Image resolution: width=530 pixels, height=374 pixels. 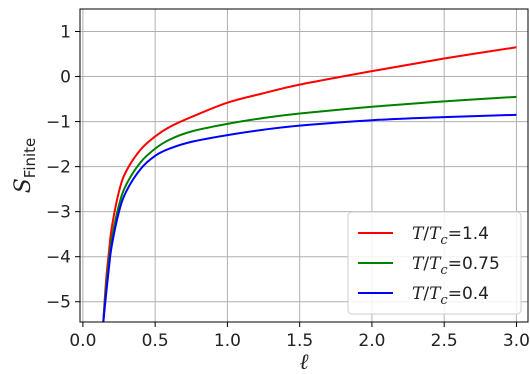 What do you see at coordinates (58, 123) in the screenshot?
I see `y-tick-label: −1` at bounding box center [58, 123].